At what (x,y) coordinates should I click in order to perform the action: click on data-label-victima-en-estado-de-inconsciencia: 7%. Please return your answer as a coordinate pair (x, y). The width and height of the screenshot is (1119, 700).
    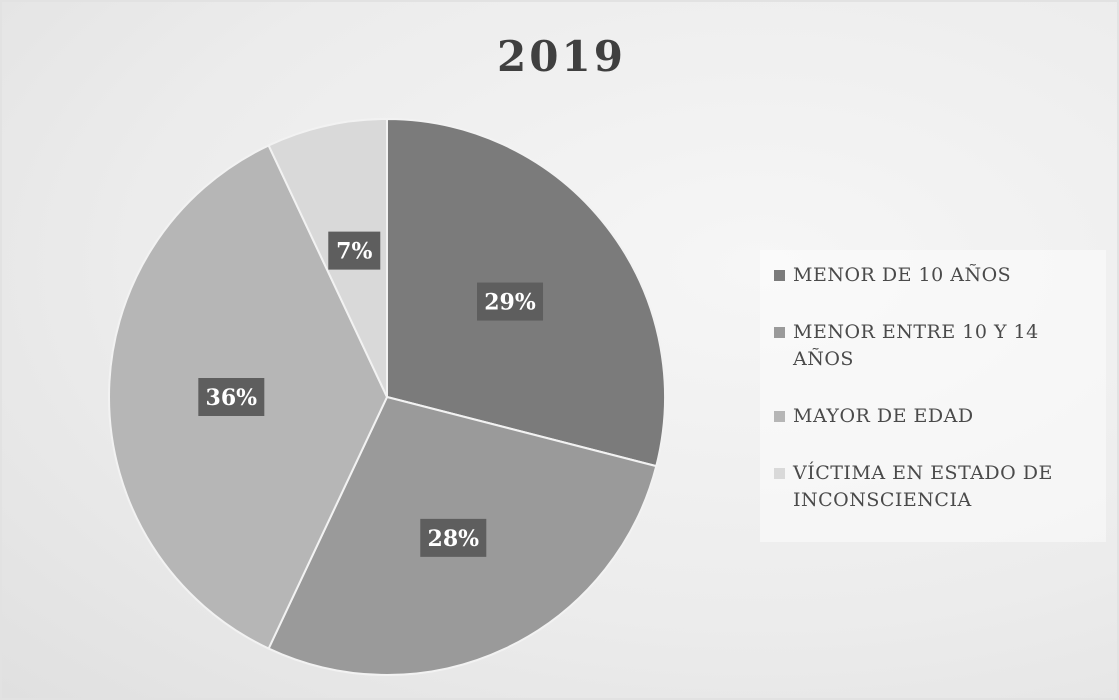
    Looking at the image, I should click on (354, 250).